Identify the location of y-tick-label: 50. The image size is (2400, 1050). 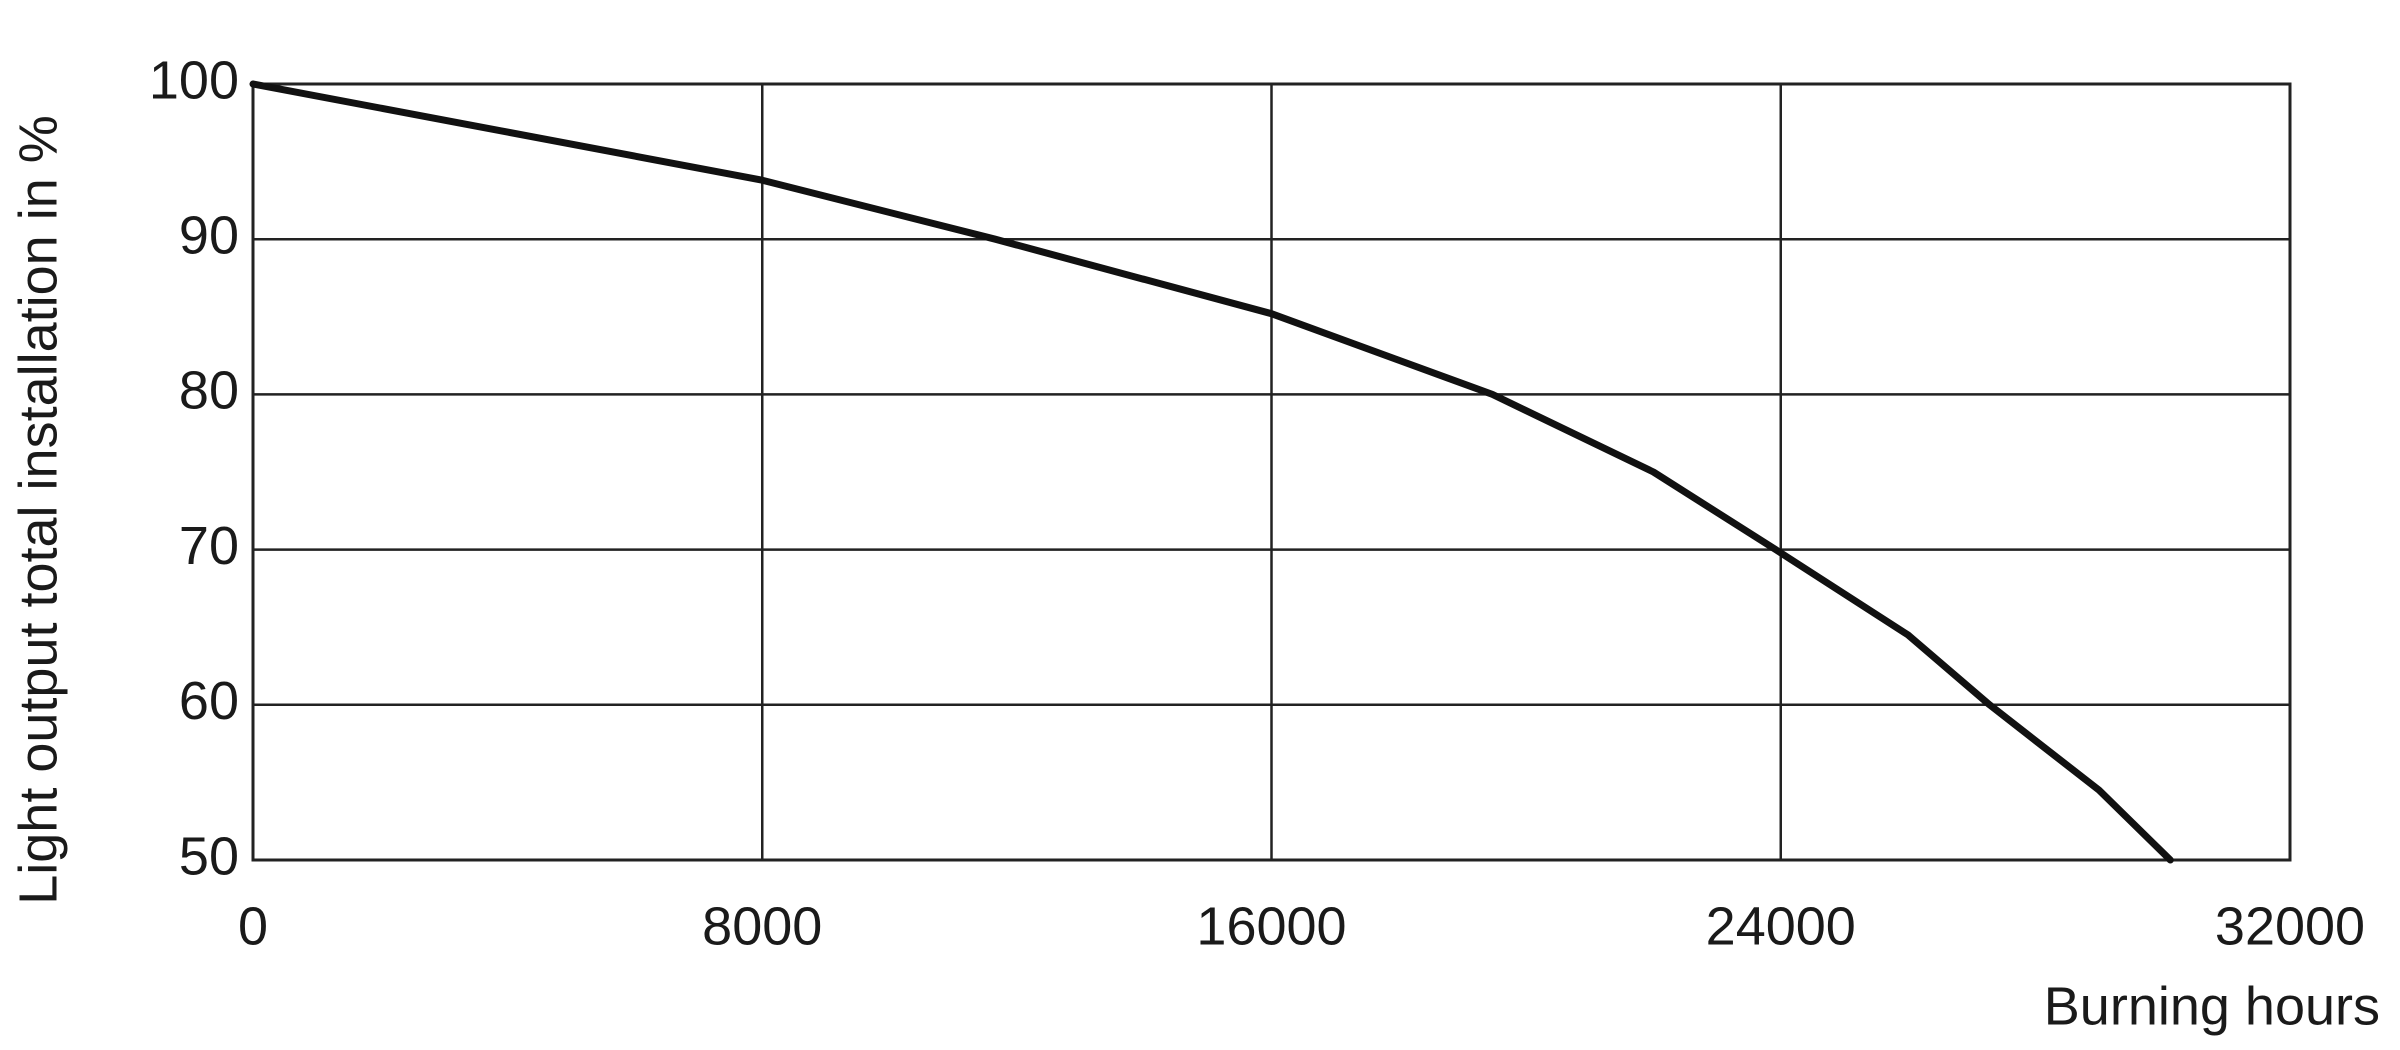
(209, 856).